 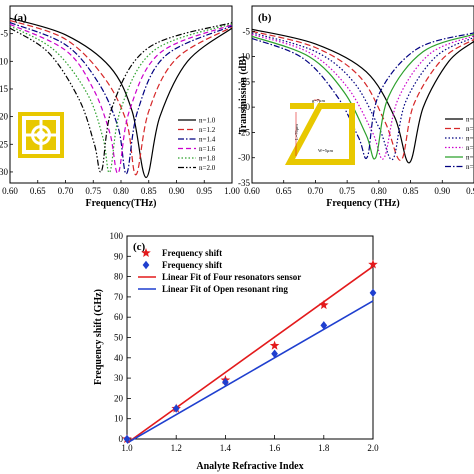 What do you see at coordinates (207, 149) in the screenshot?
I see `pa-legend-label: n=1.6` at bounding box center [207, 149].